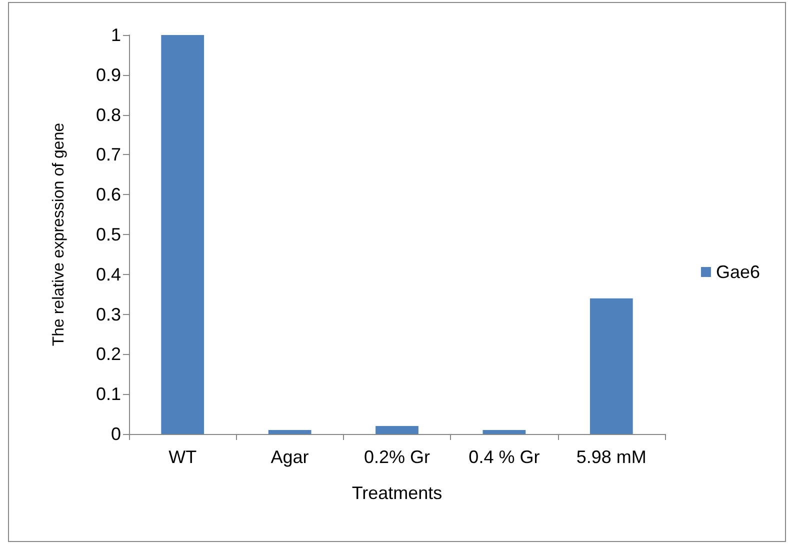  Describe the element at coordinates (397, 493) in the screenshot. I see `x-axis-title: Treatments` at that location.